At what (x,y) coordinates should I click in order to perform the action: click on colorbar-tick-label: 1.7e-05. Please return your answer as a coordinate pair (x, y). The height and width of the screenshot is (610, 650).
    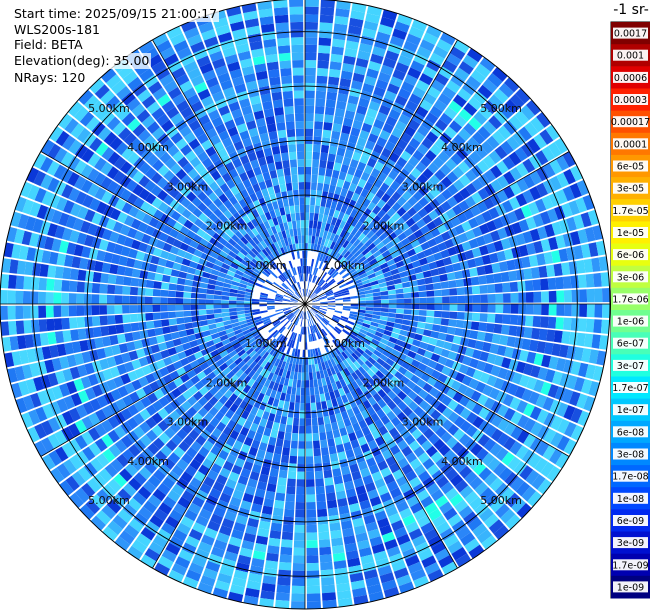
    Looking at the image, I should click on (630, 211).